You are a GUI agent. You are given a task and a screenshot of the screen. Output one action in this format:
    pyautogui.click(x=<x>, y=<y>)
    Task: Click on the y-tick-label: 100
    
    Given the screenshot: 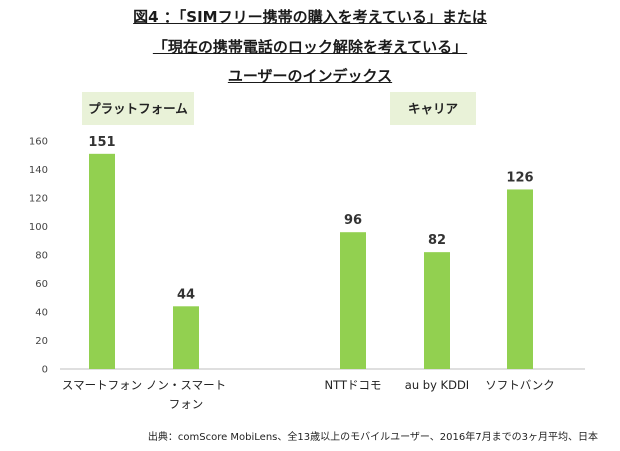 What is the action you would take?
    pyautogui.click(x=38, y=227)
    